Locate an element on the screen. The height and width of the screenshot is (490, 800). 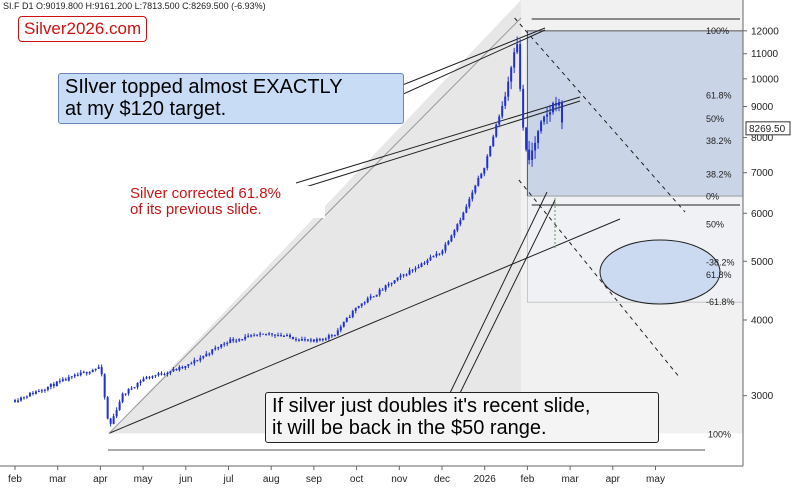
price-tag-group: 8269.50 is located at coordinates (768, 128).